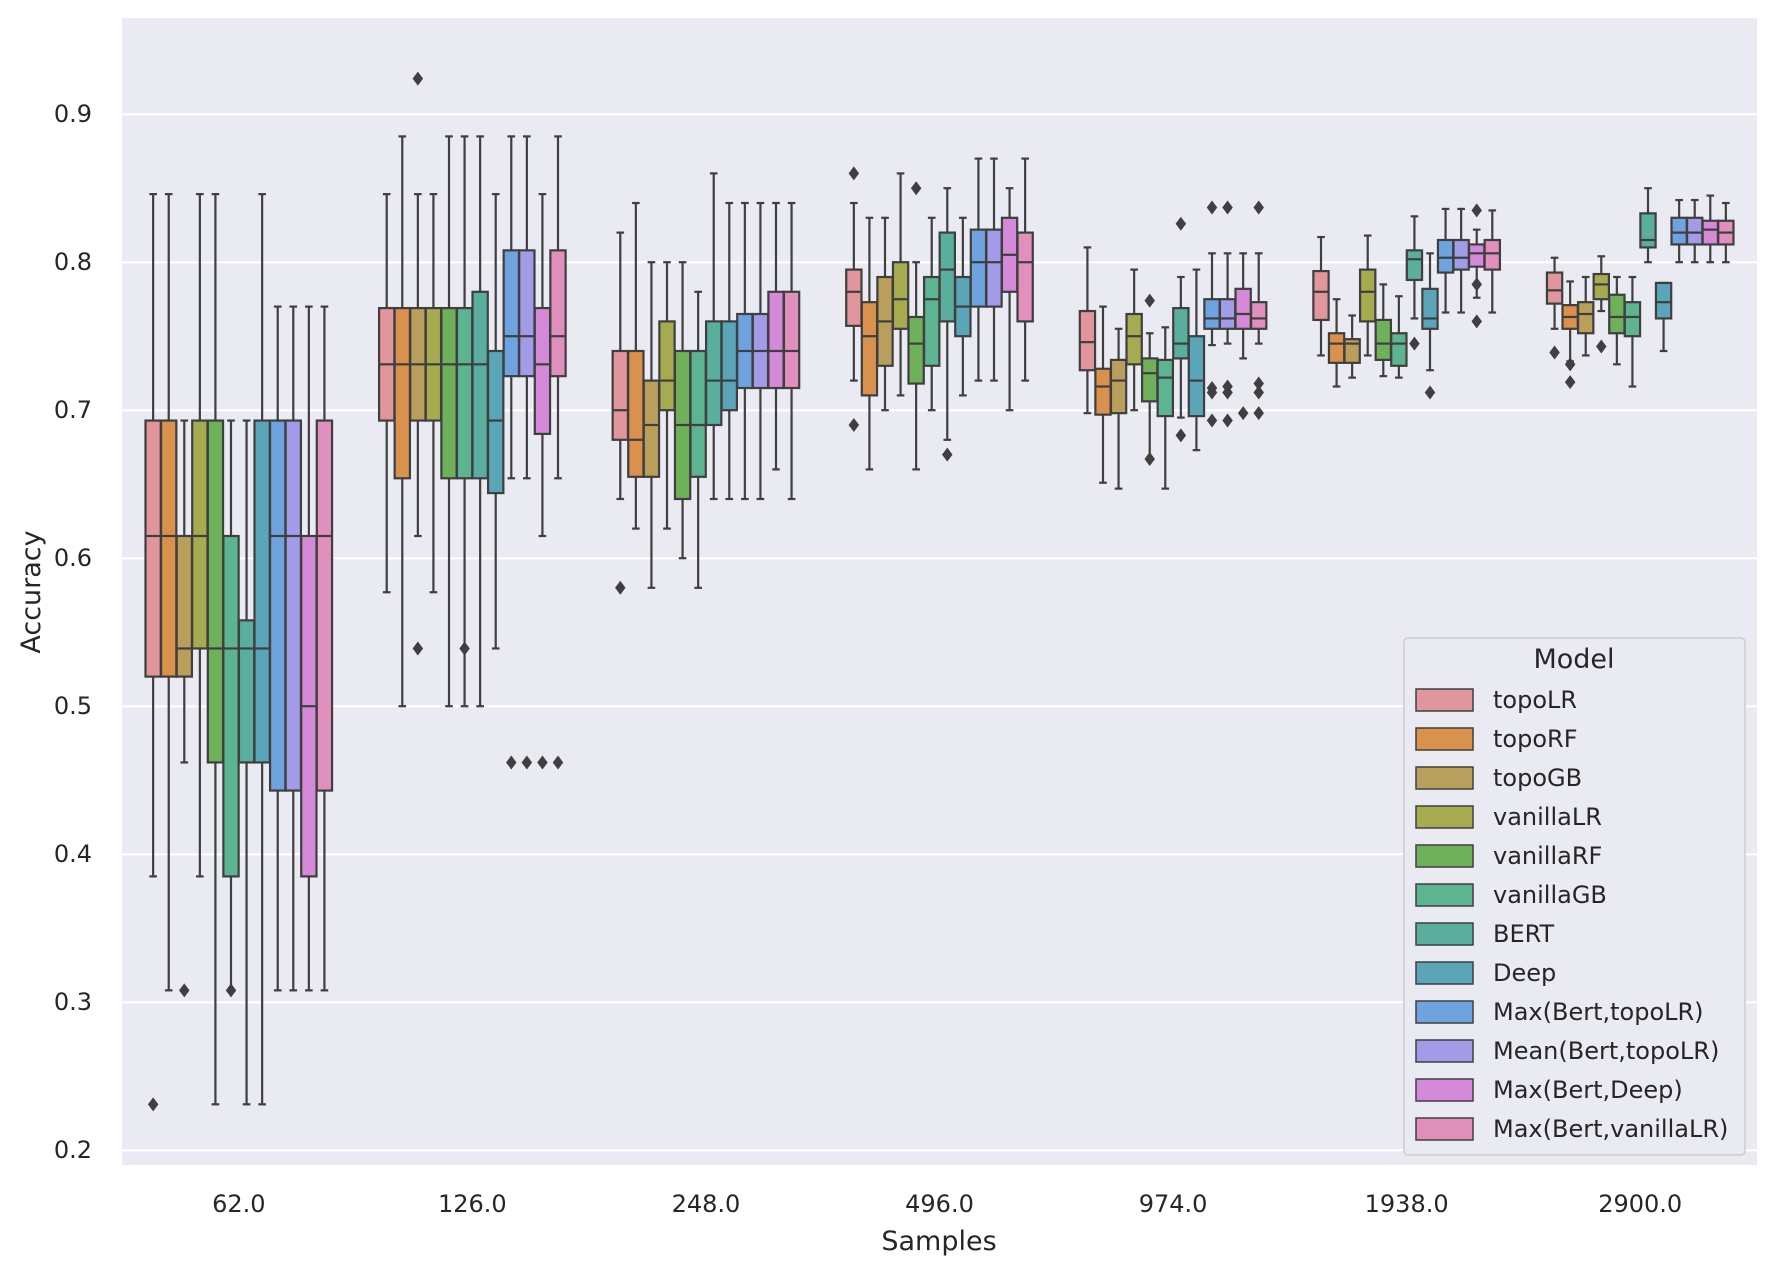 This screenshot has height=1262, width=1784. What do you see at coordinates (1496, 739) in the screenshot?
I see `legend-item: topoRF` at bounding box center [1496, 739].